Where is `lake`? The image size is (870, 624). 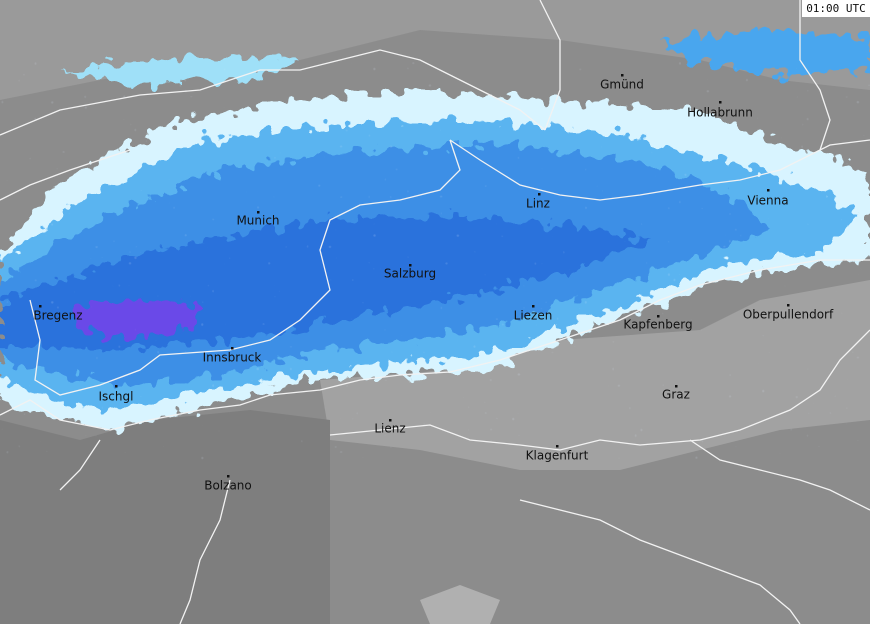
lake is located at coordinates (460, 604).